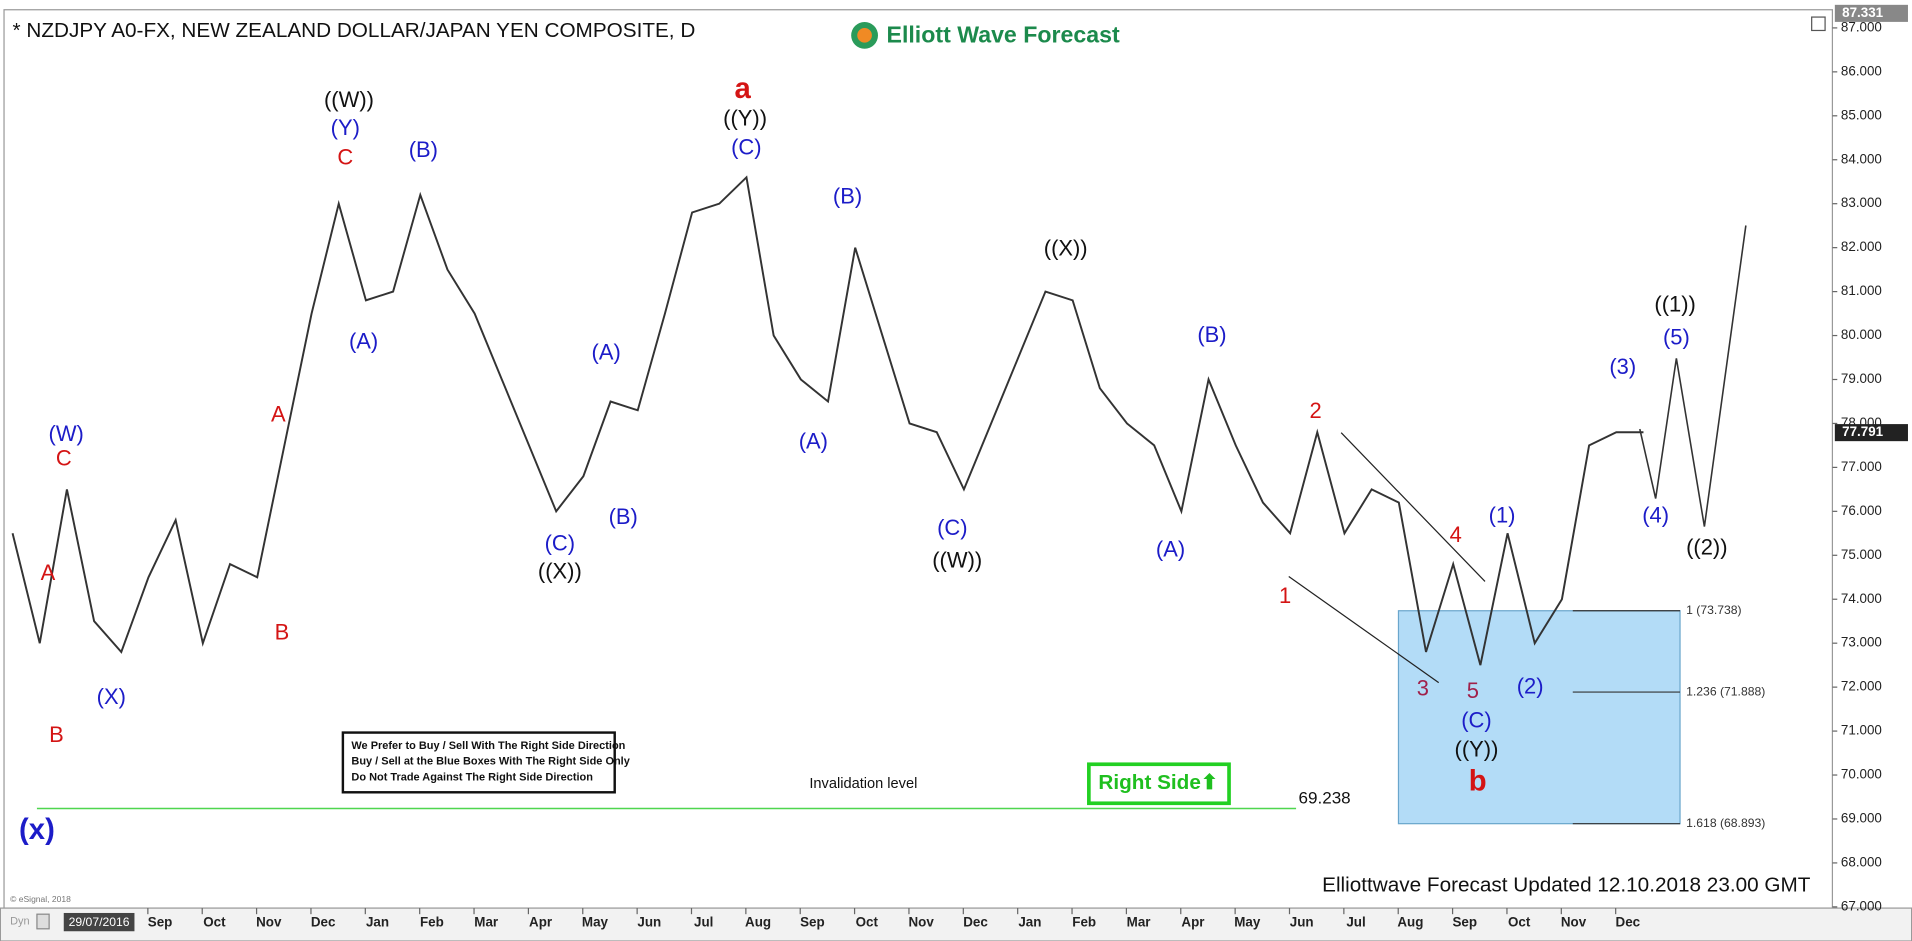 The height and width of the screenshot is (941, 1912). I want to click on wave-label: (Y), so click(345, 127).